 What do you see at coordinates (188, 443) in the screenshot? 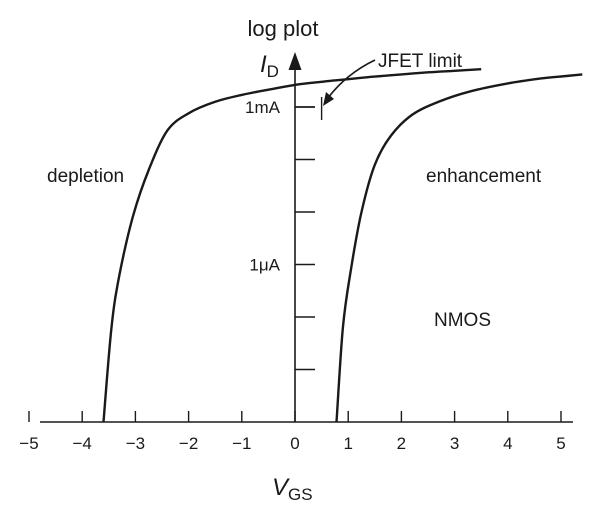
I see `x-tick-label: −2` at bounding box center [188, 443].